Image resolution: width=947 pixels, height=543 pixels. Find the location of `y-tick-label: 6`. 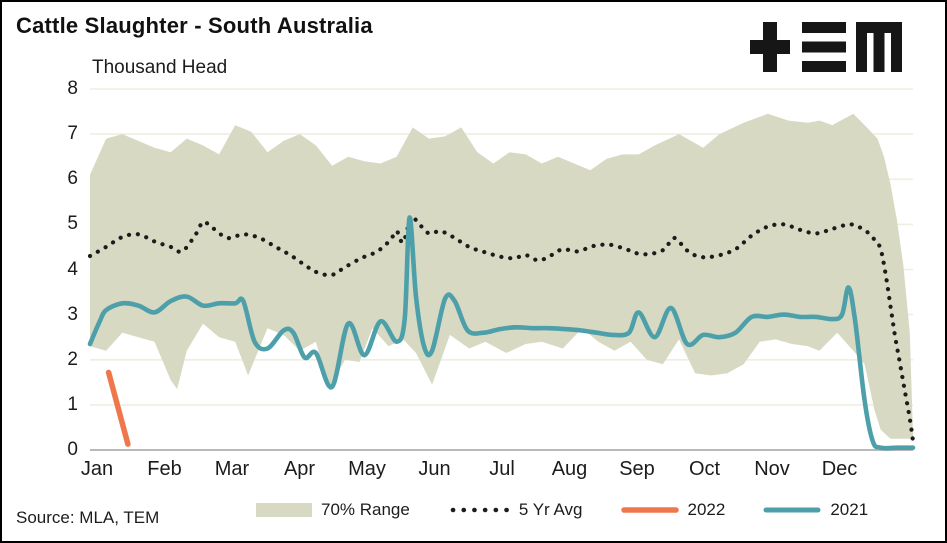

y-tick-label: 6 is located at coordinates (72, 179).